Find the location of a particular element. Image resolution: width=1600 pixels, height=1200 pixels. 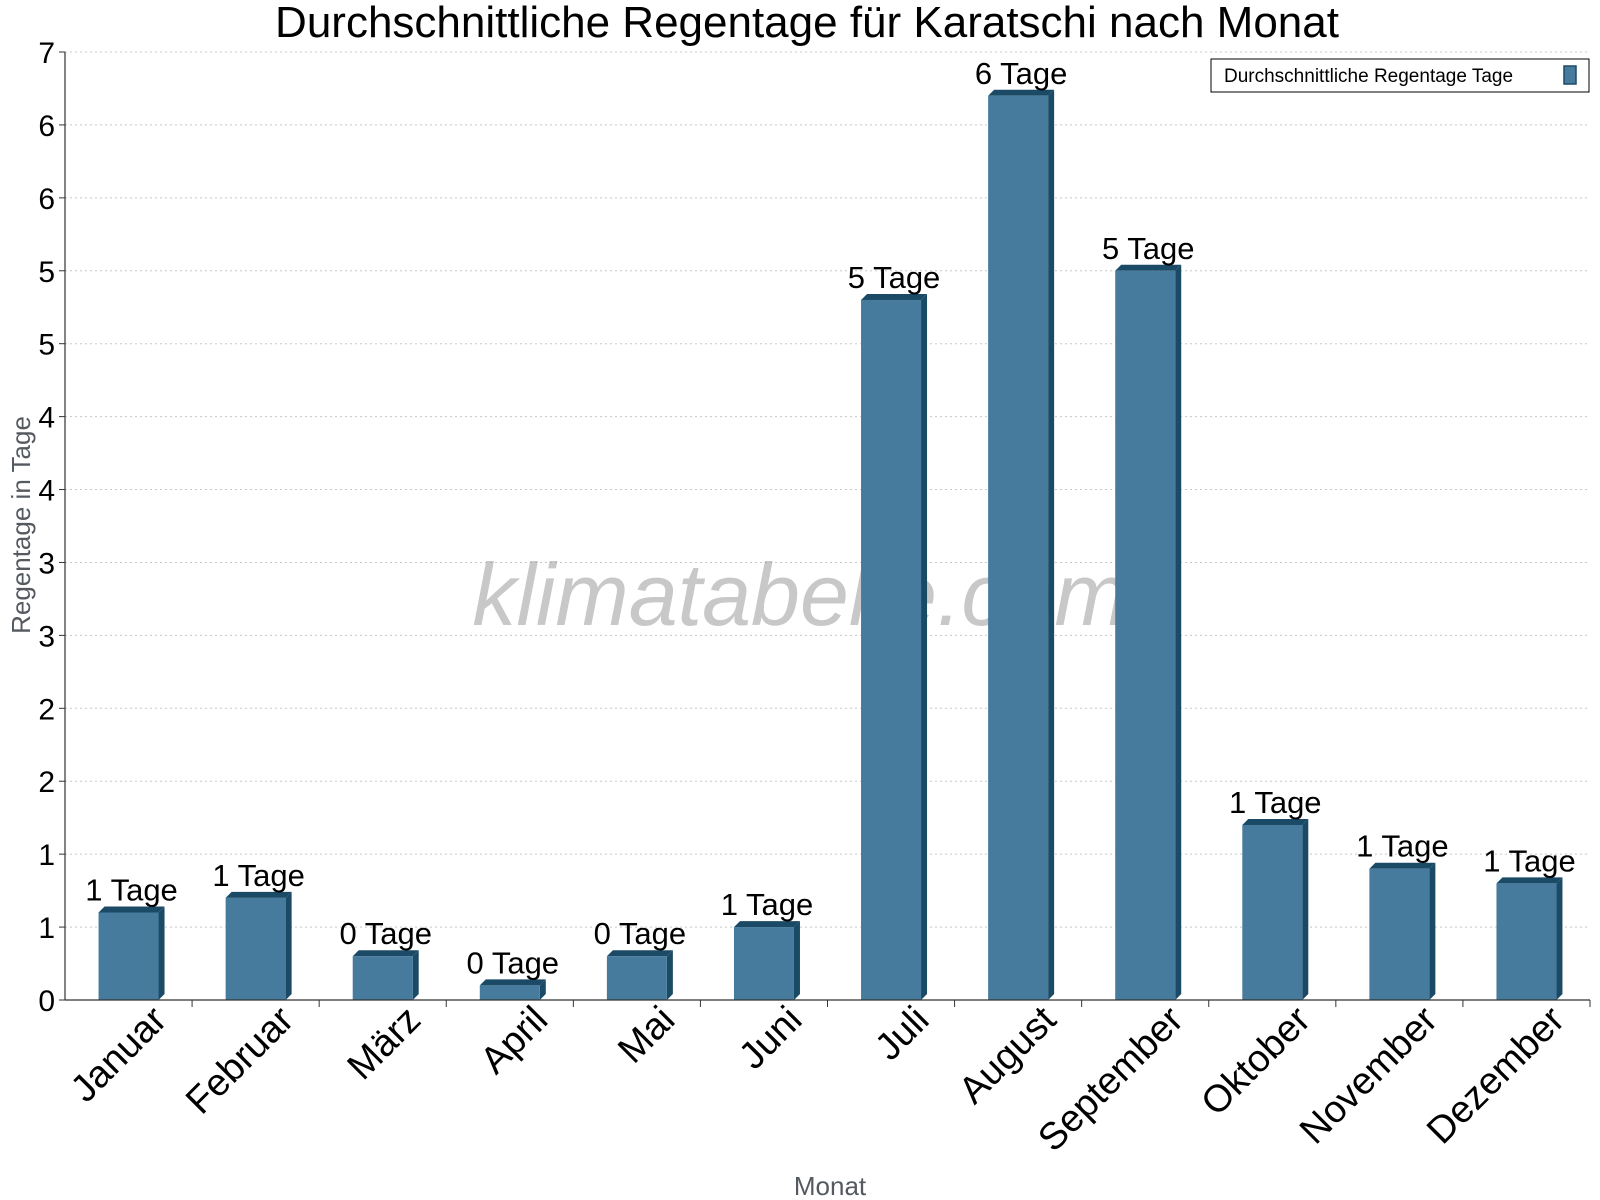

x-tick-label: Juni is located at coordinates (770, 1038).